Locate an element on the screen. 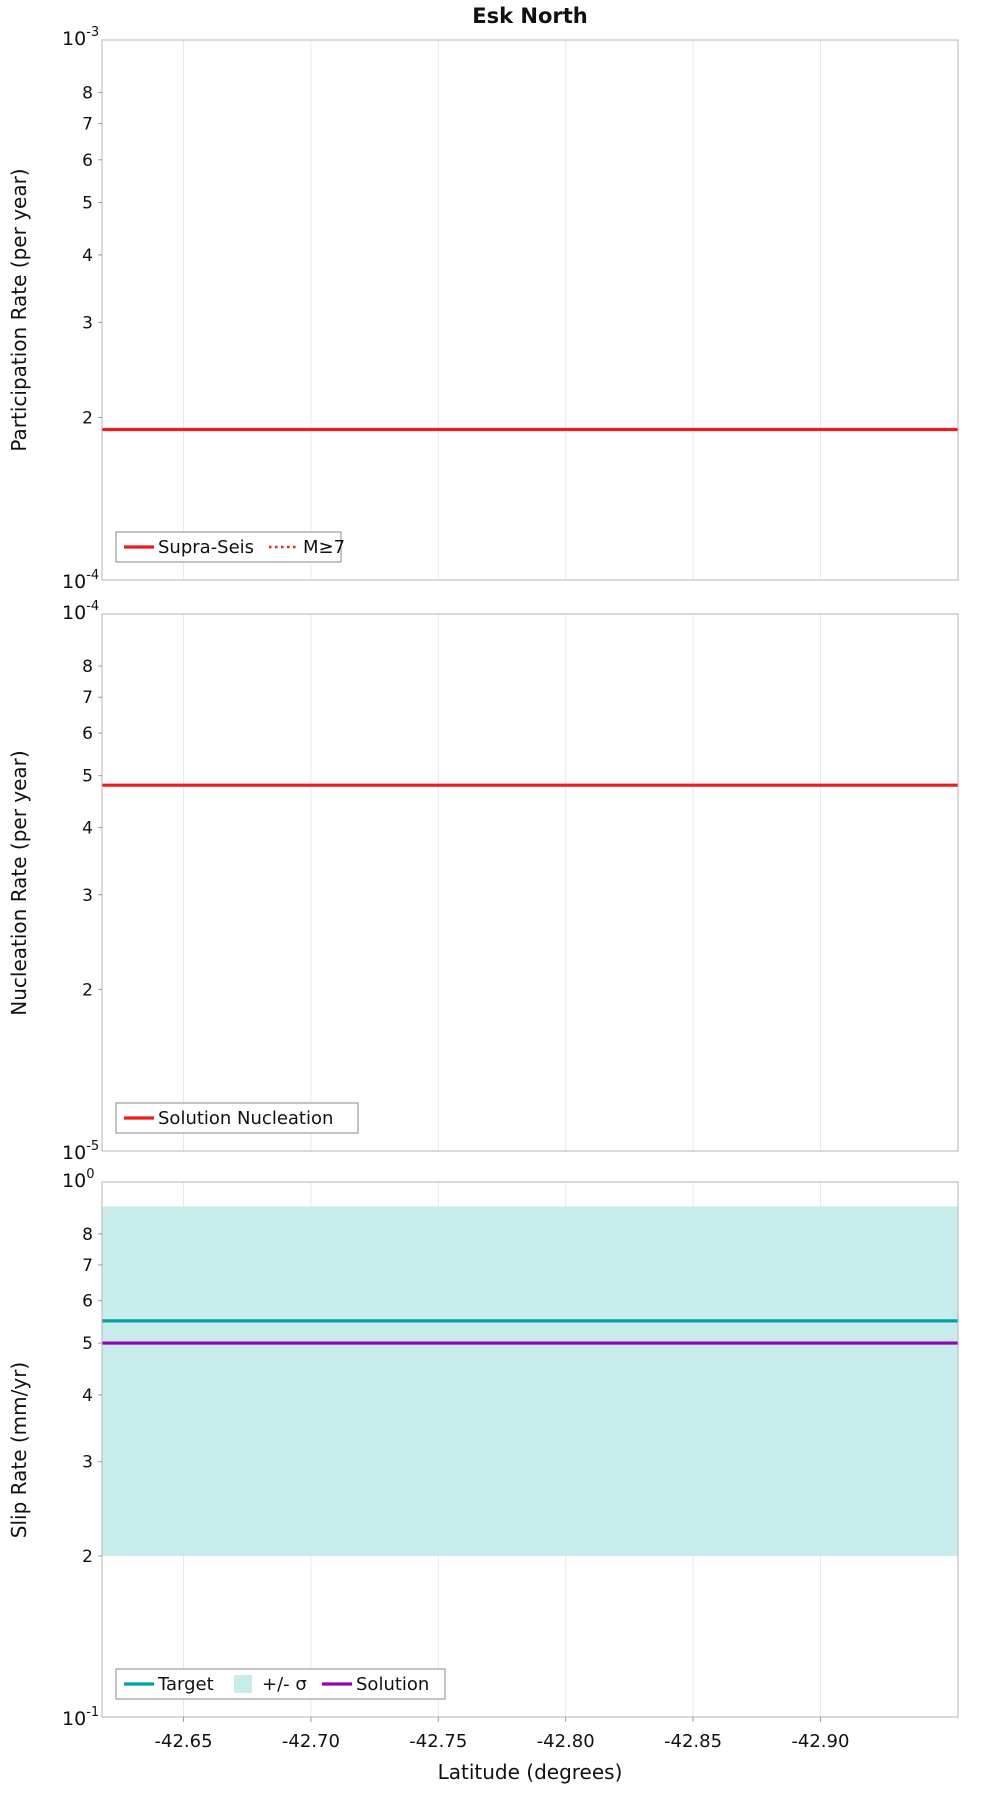 This screenshot has height=1800, width=1000. legend-label: M≥7 is located at coordinates (324, 547).